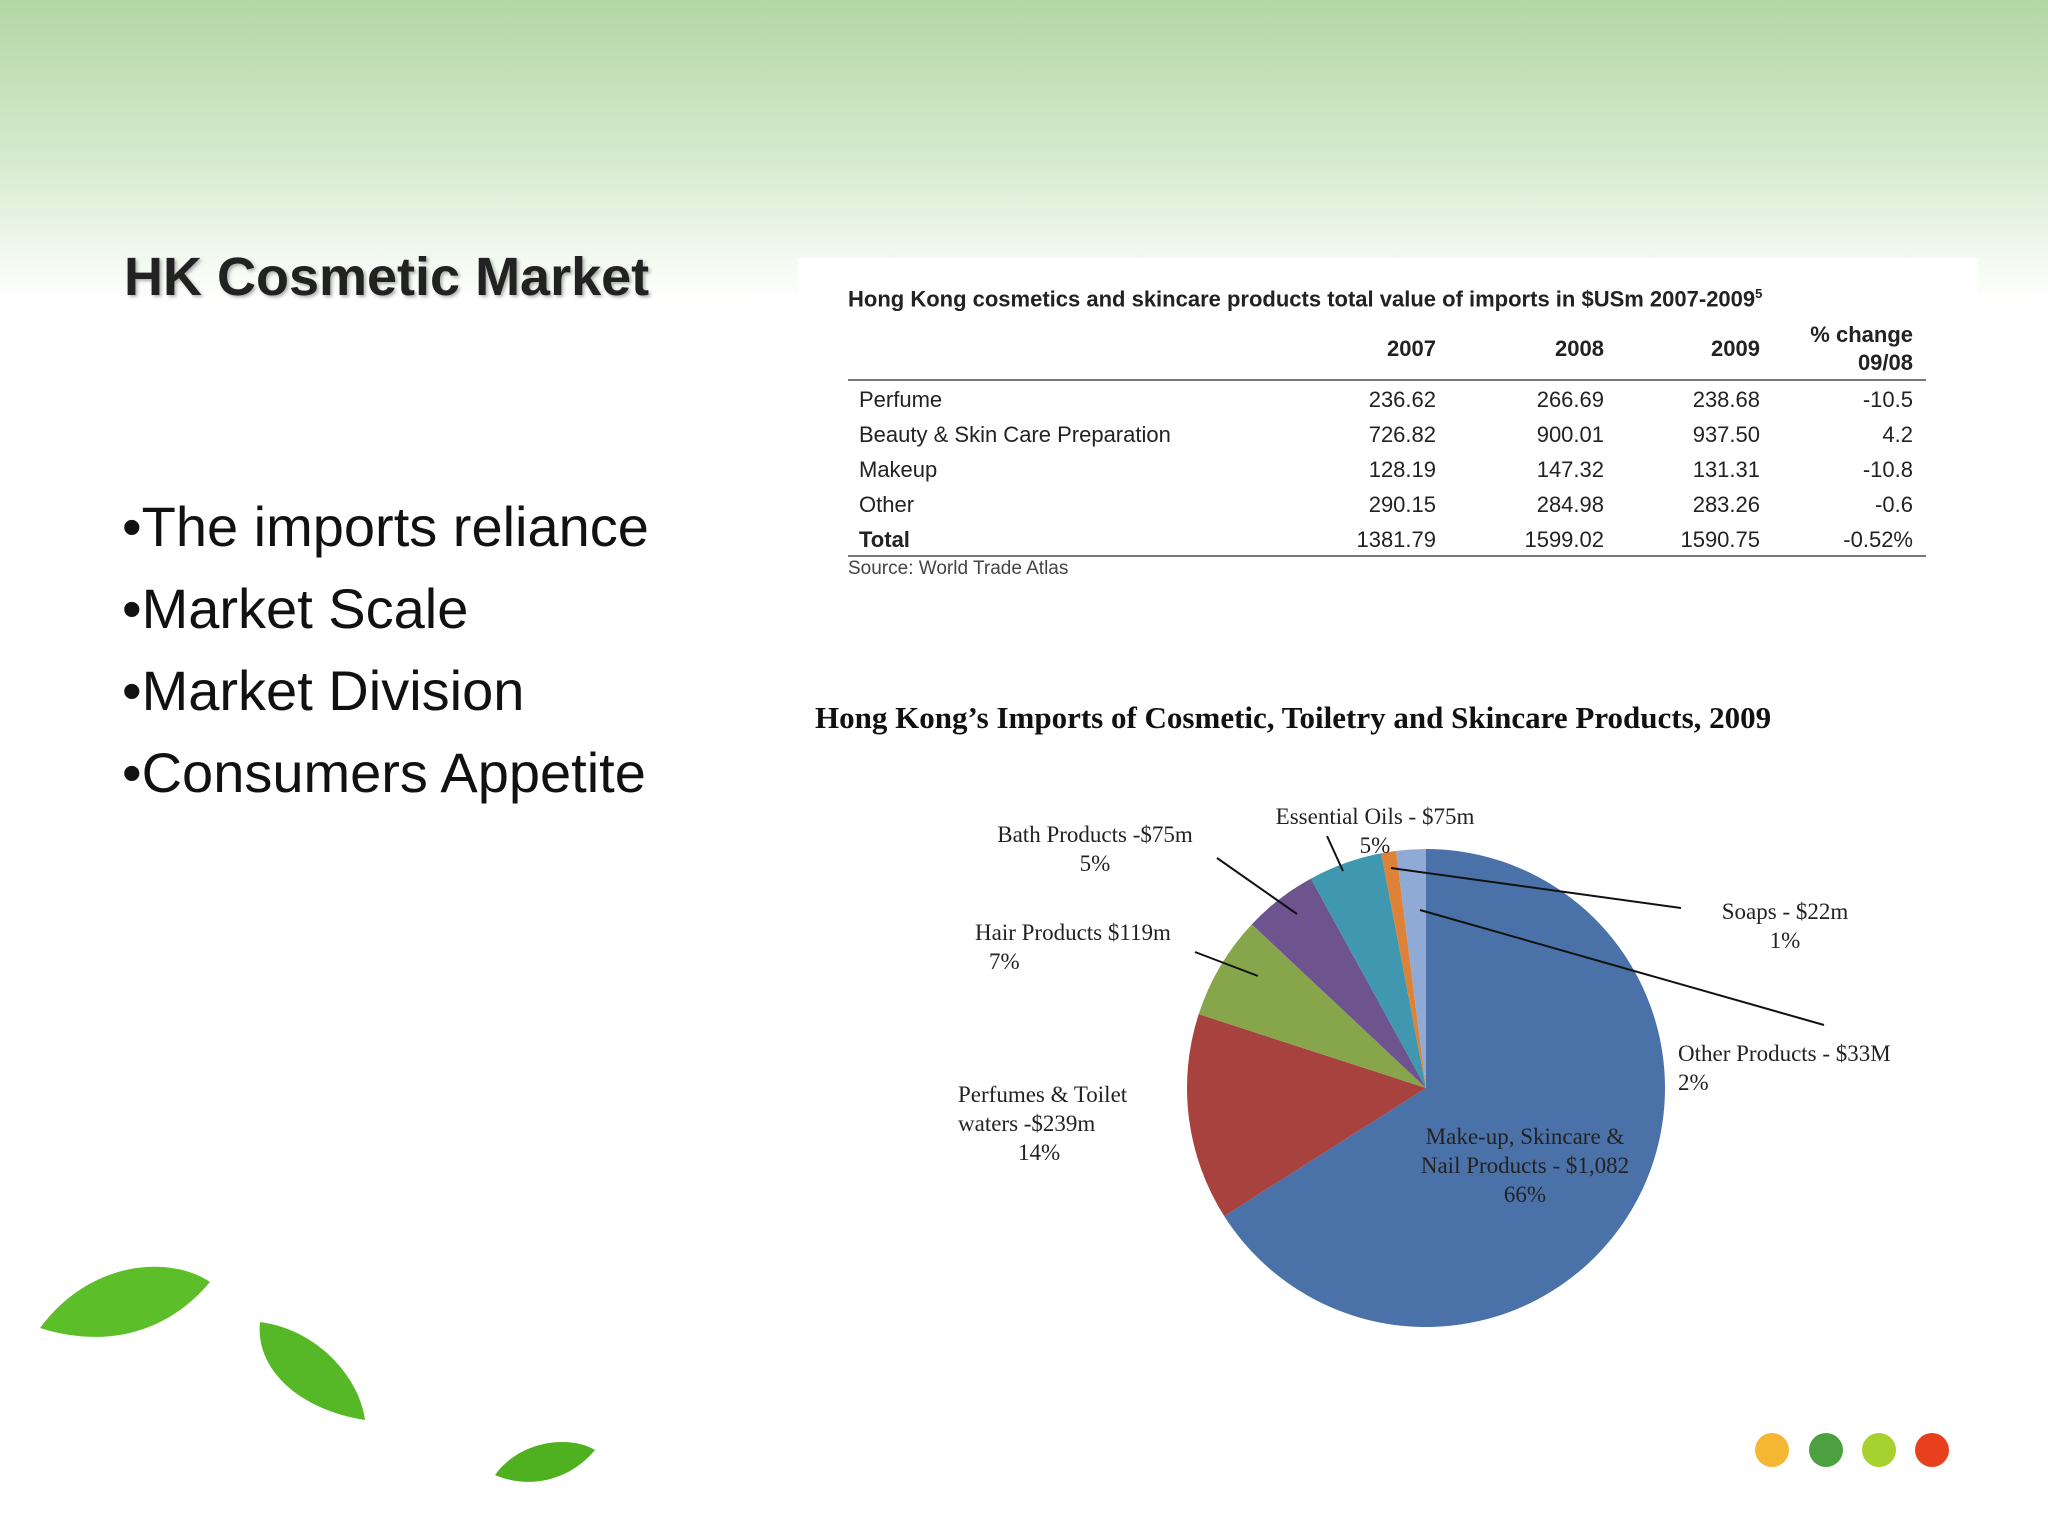 The height and width of the screenshot is (1536, 2048). Describe the element at coordinates (1015, 434) in the screenshot. I see `row-label: Beauty & Skin Care Preparation` at that location.